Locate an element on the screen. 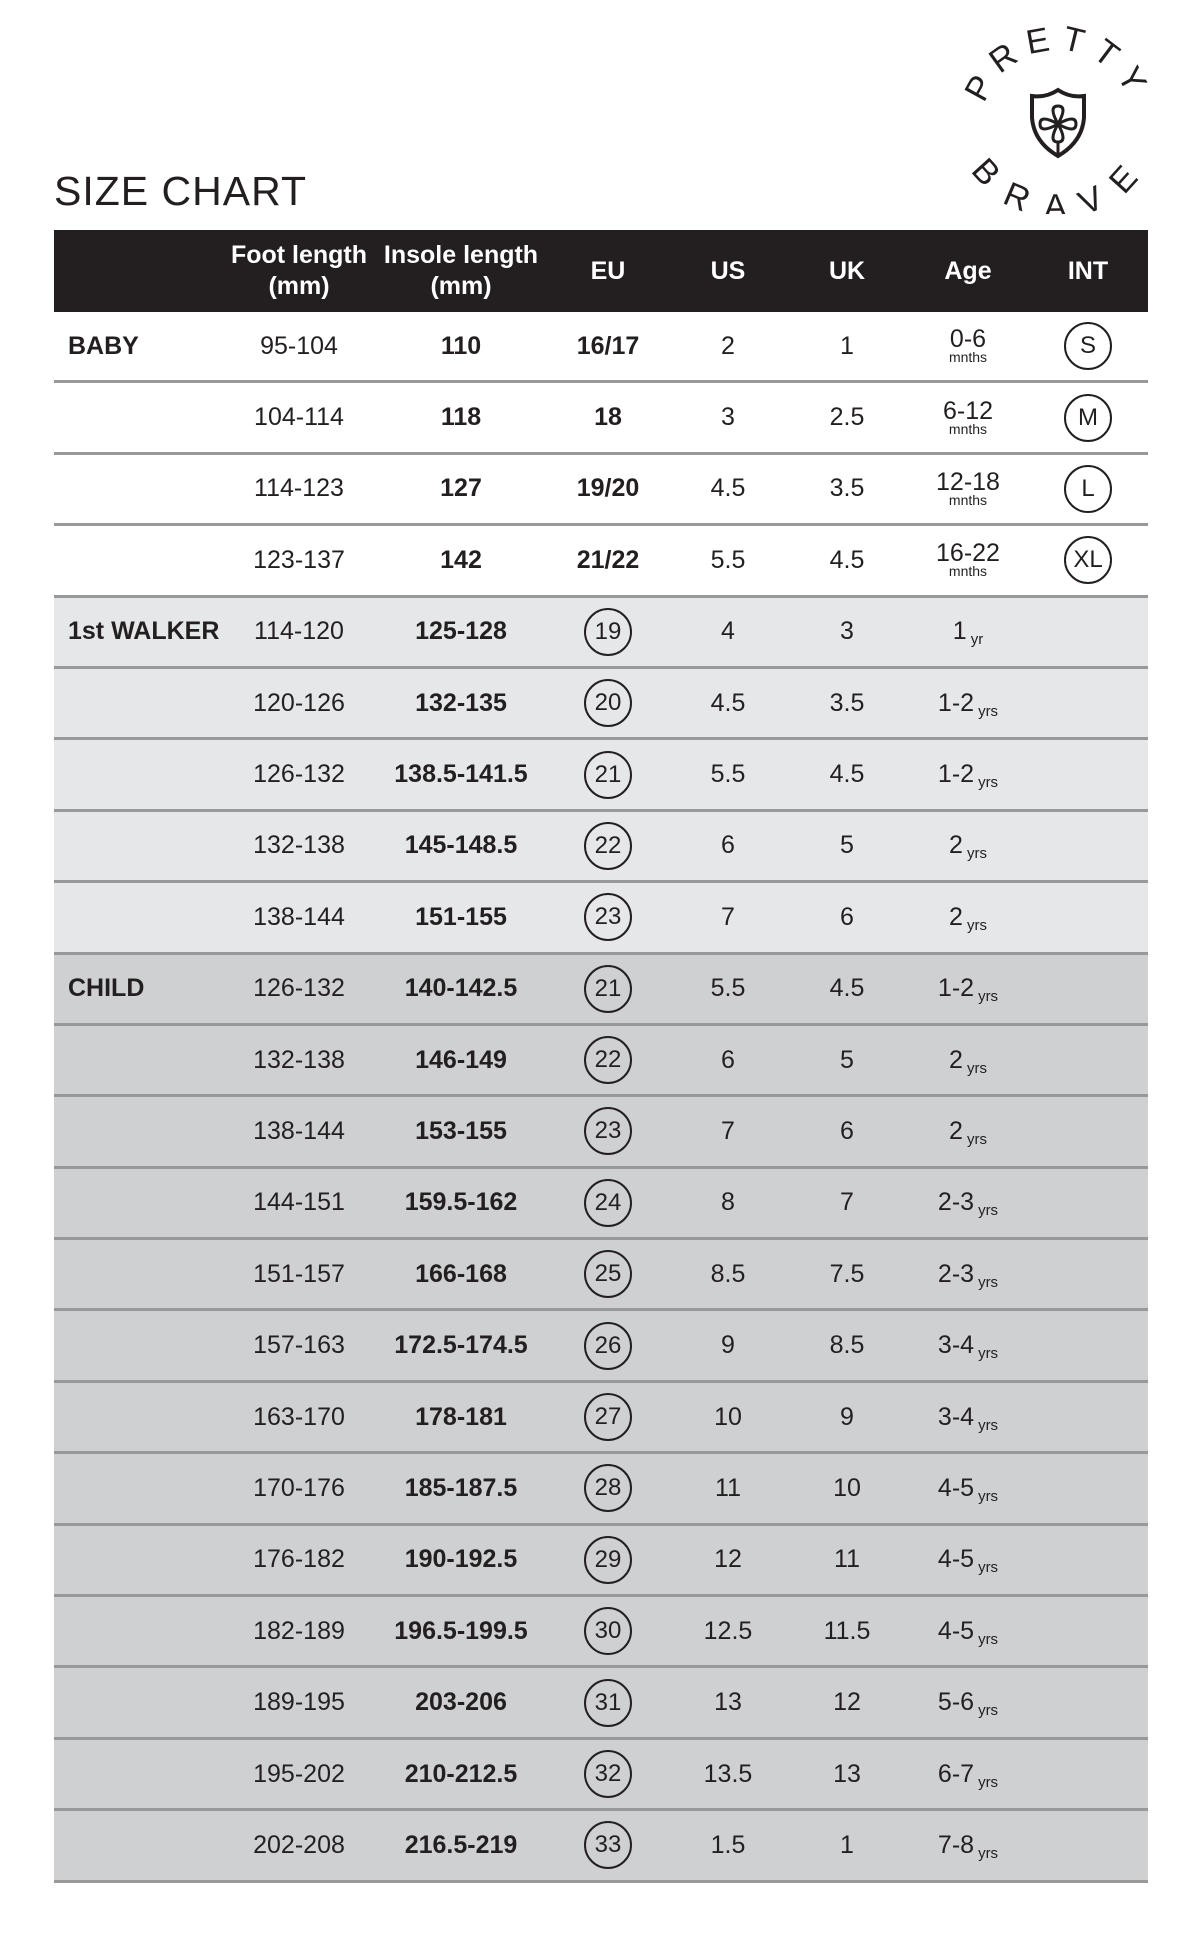  uk-size: 1 is located at coordinates (847, 1844).